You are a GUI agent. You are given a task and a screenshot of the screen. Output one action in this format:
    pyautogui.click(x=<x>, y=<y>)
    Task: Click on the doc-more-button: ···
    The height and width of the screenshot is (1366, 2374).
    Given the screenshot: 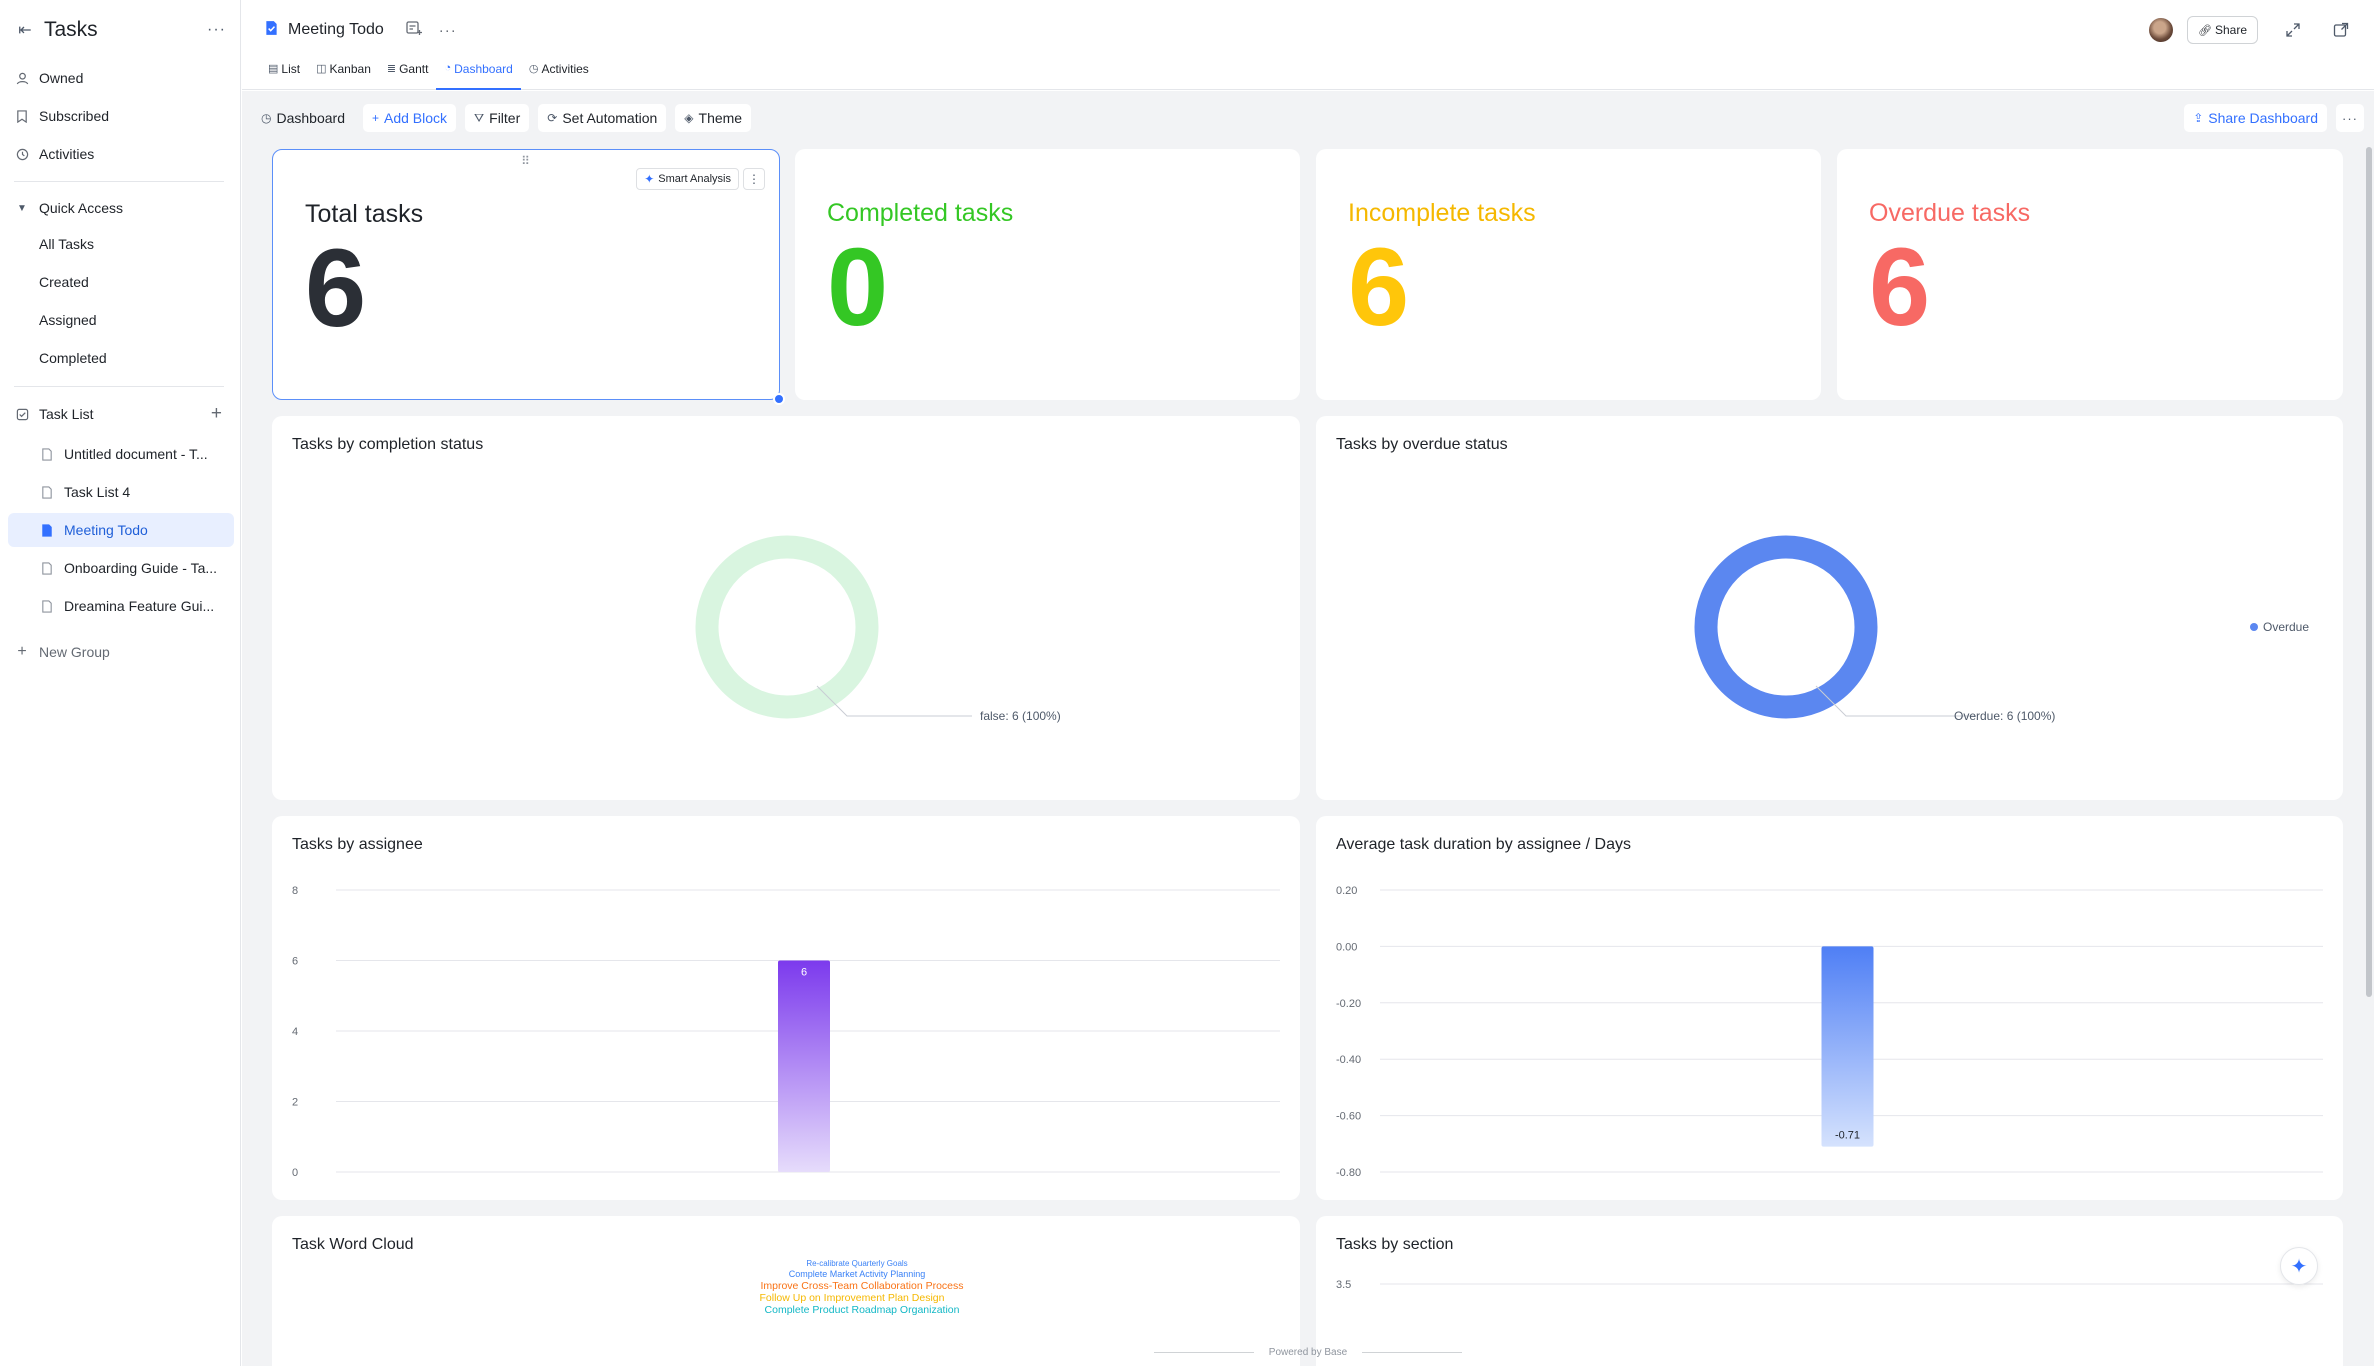 What is the action you would take?
    pyautogui.click(x=447, y=30)
    